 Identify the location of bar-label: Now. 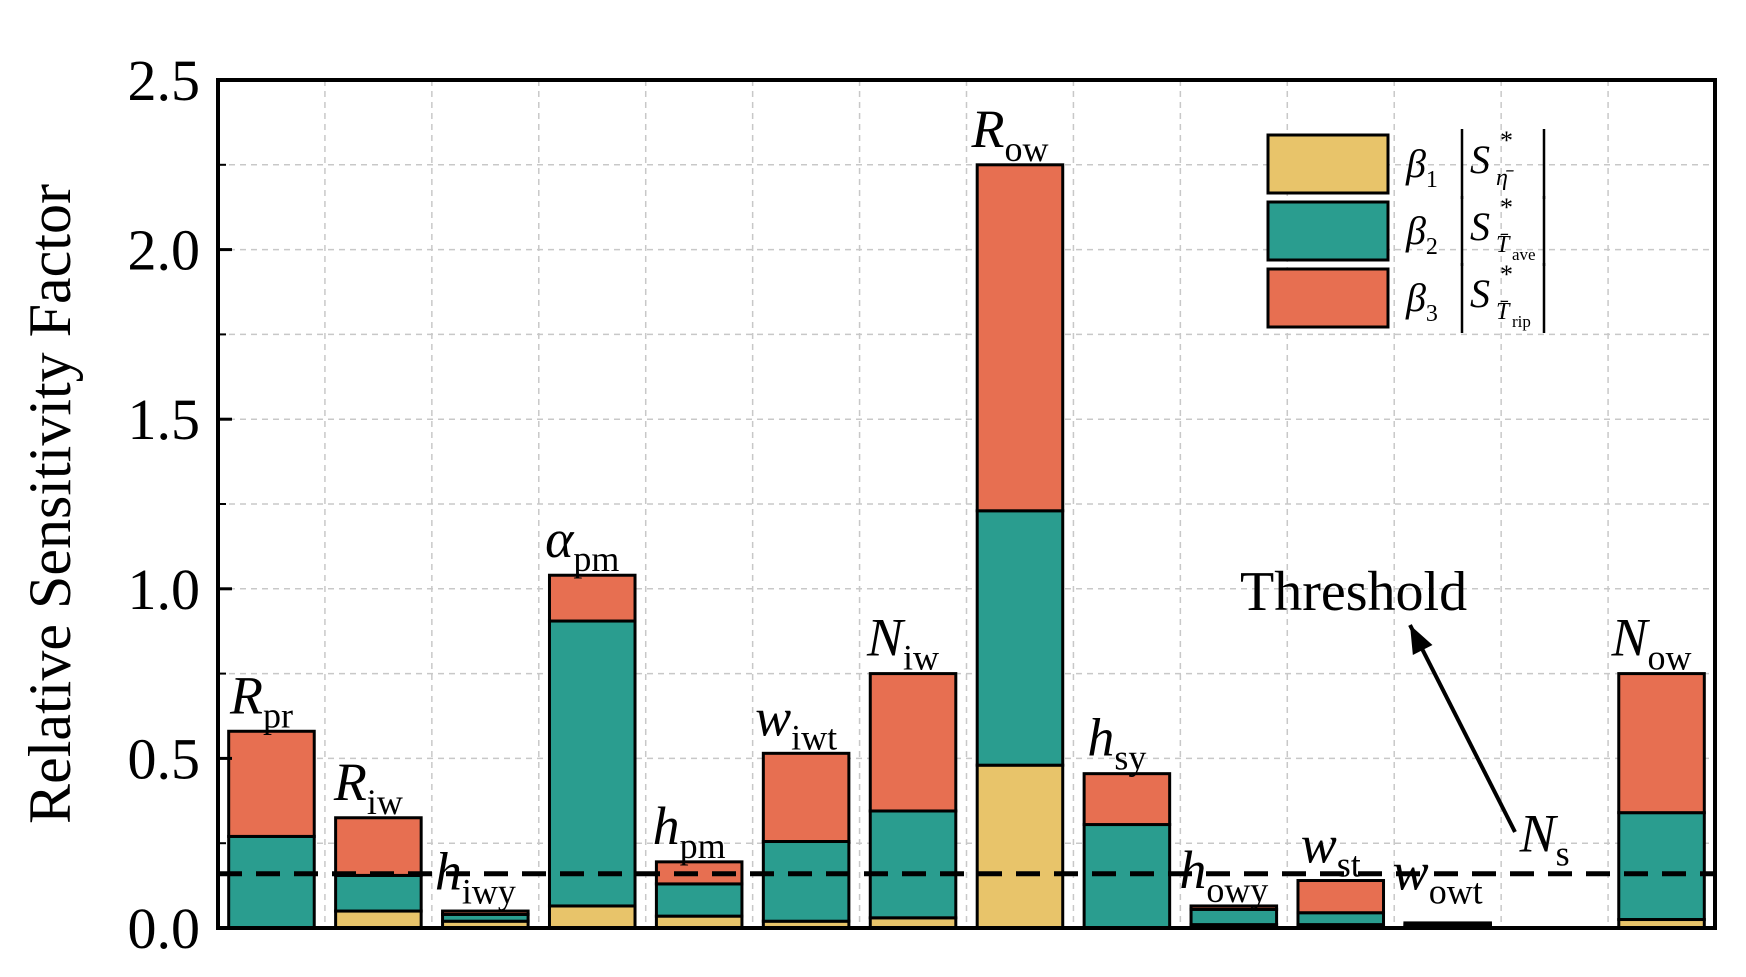
(1651, 643).